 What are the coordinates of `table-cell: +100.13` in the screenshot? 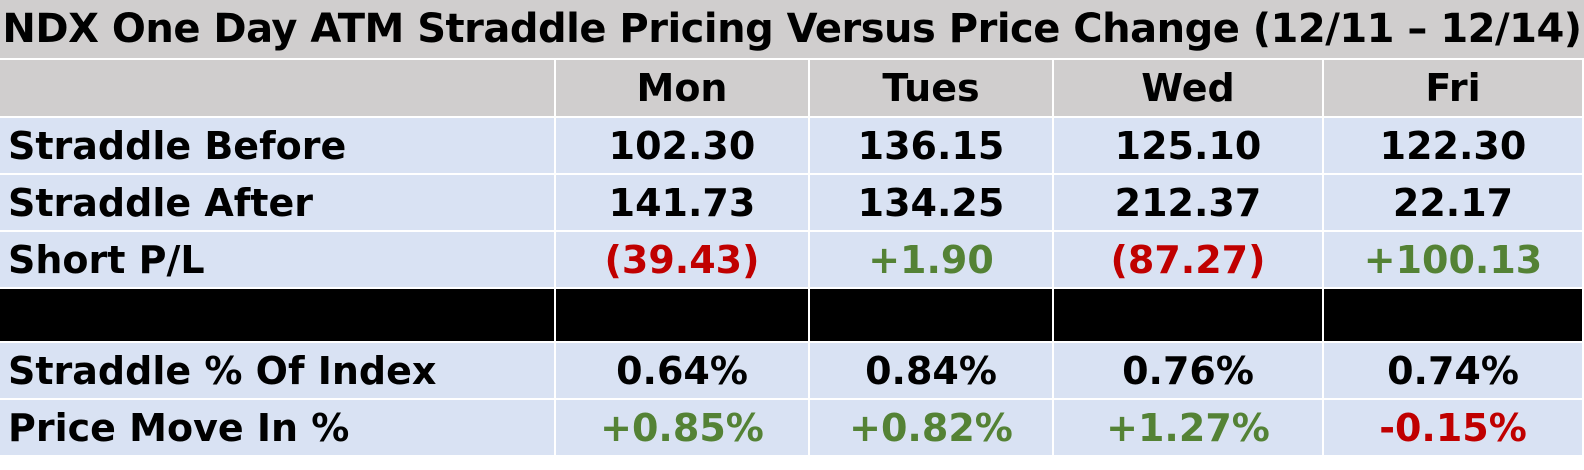 It's located at (1453, 259).